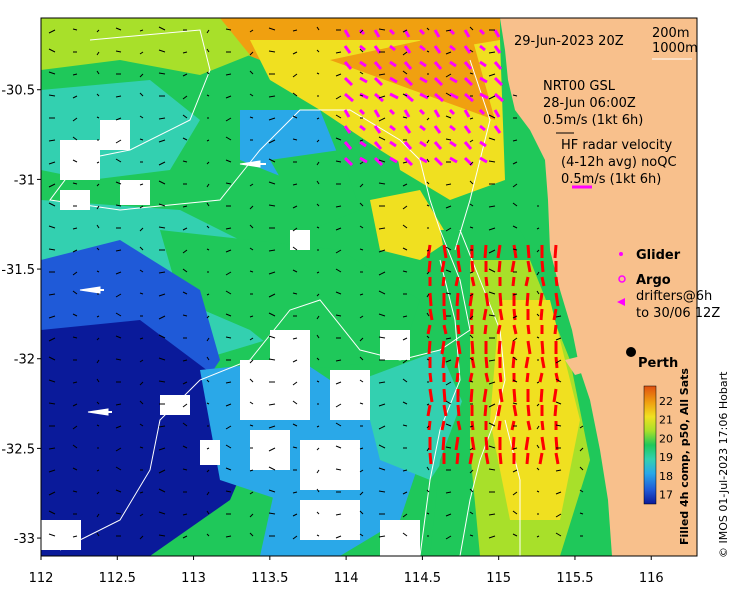  I want to click on x-axis: 112 112.5 113 113.5 114 114.5 115 115.5 116, so click(346, 571).